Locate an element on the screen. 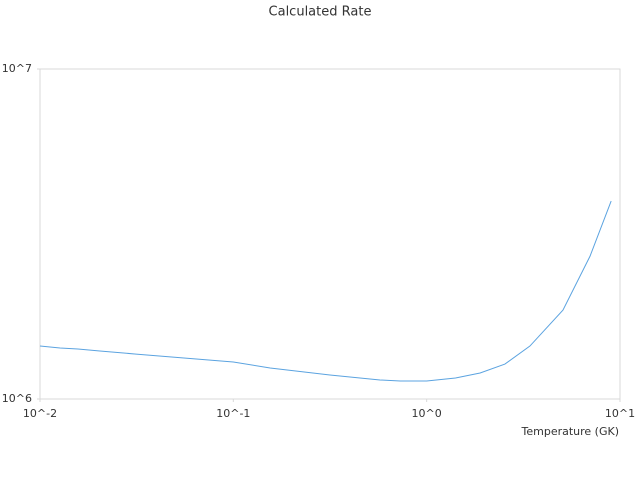 This screenshot has width=640, height=480. chart-title: Calculated Rate is located at coordinates (320, 12).